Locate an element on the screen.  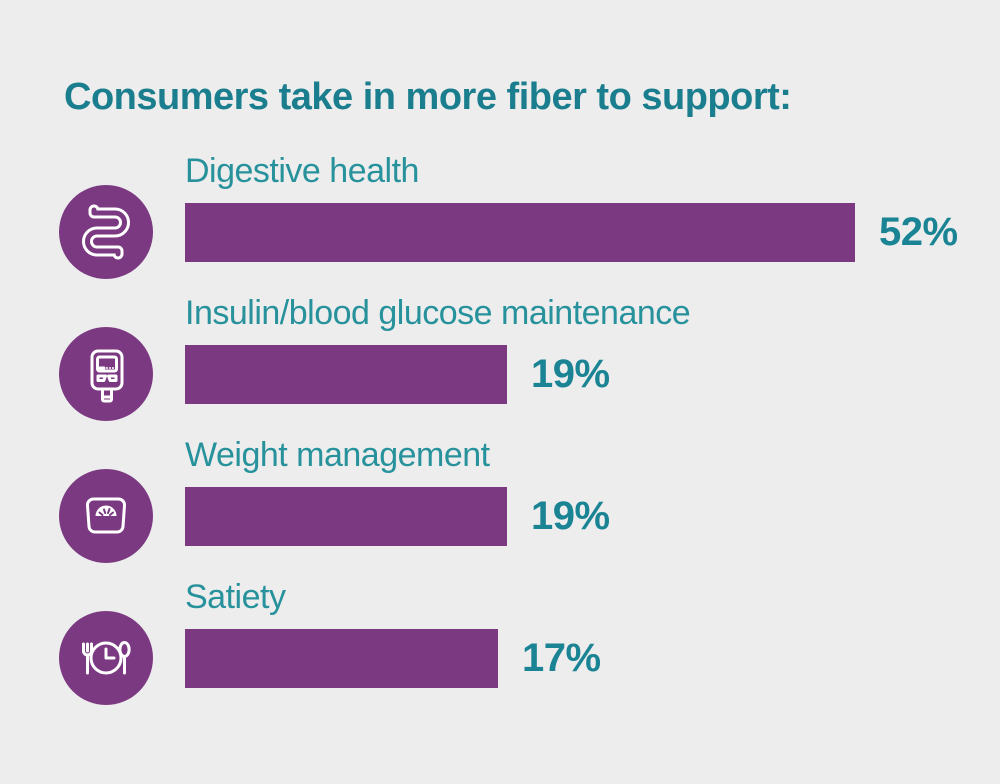
bar-weight-management is located at coordinates (346, 516).